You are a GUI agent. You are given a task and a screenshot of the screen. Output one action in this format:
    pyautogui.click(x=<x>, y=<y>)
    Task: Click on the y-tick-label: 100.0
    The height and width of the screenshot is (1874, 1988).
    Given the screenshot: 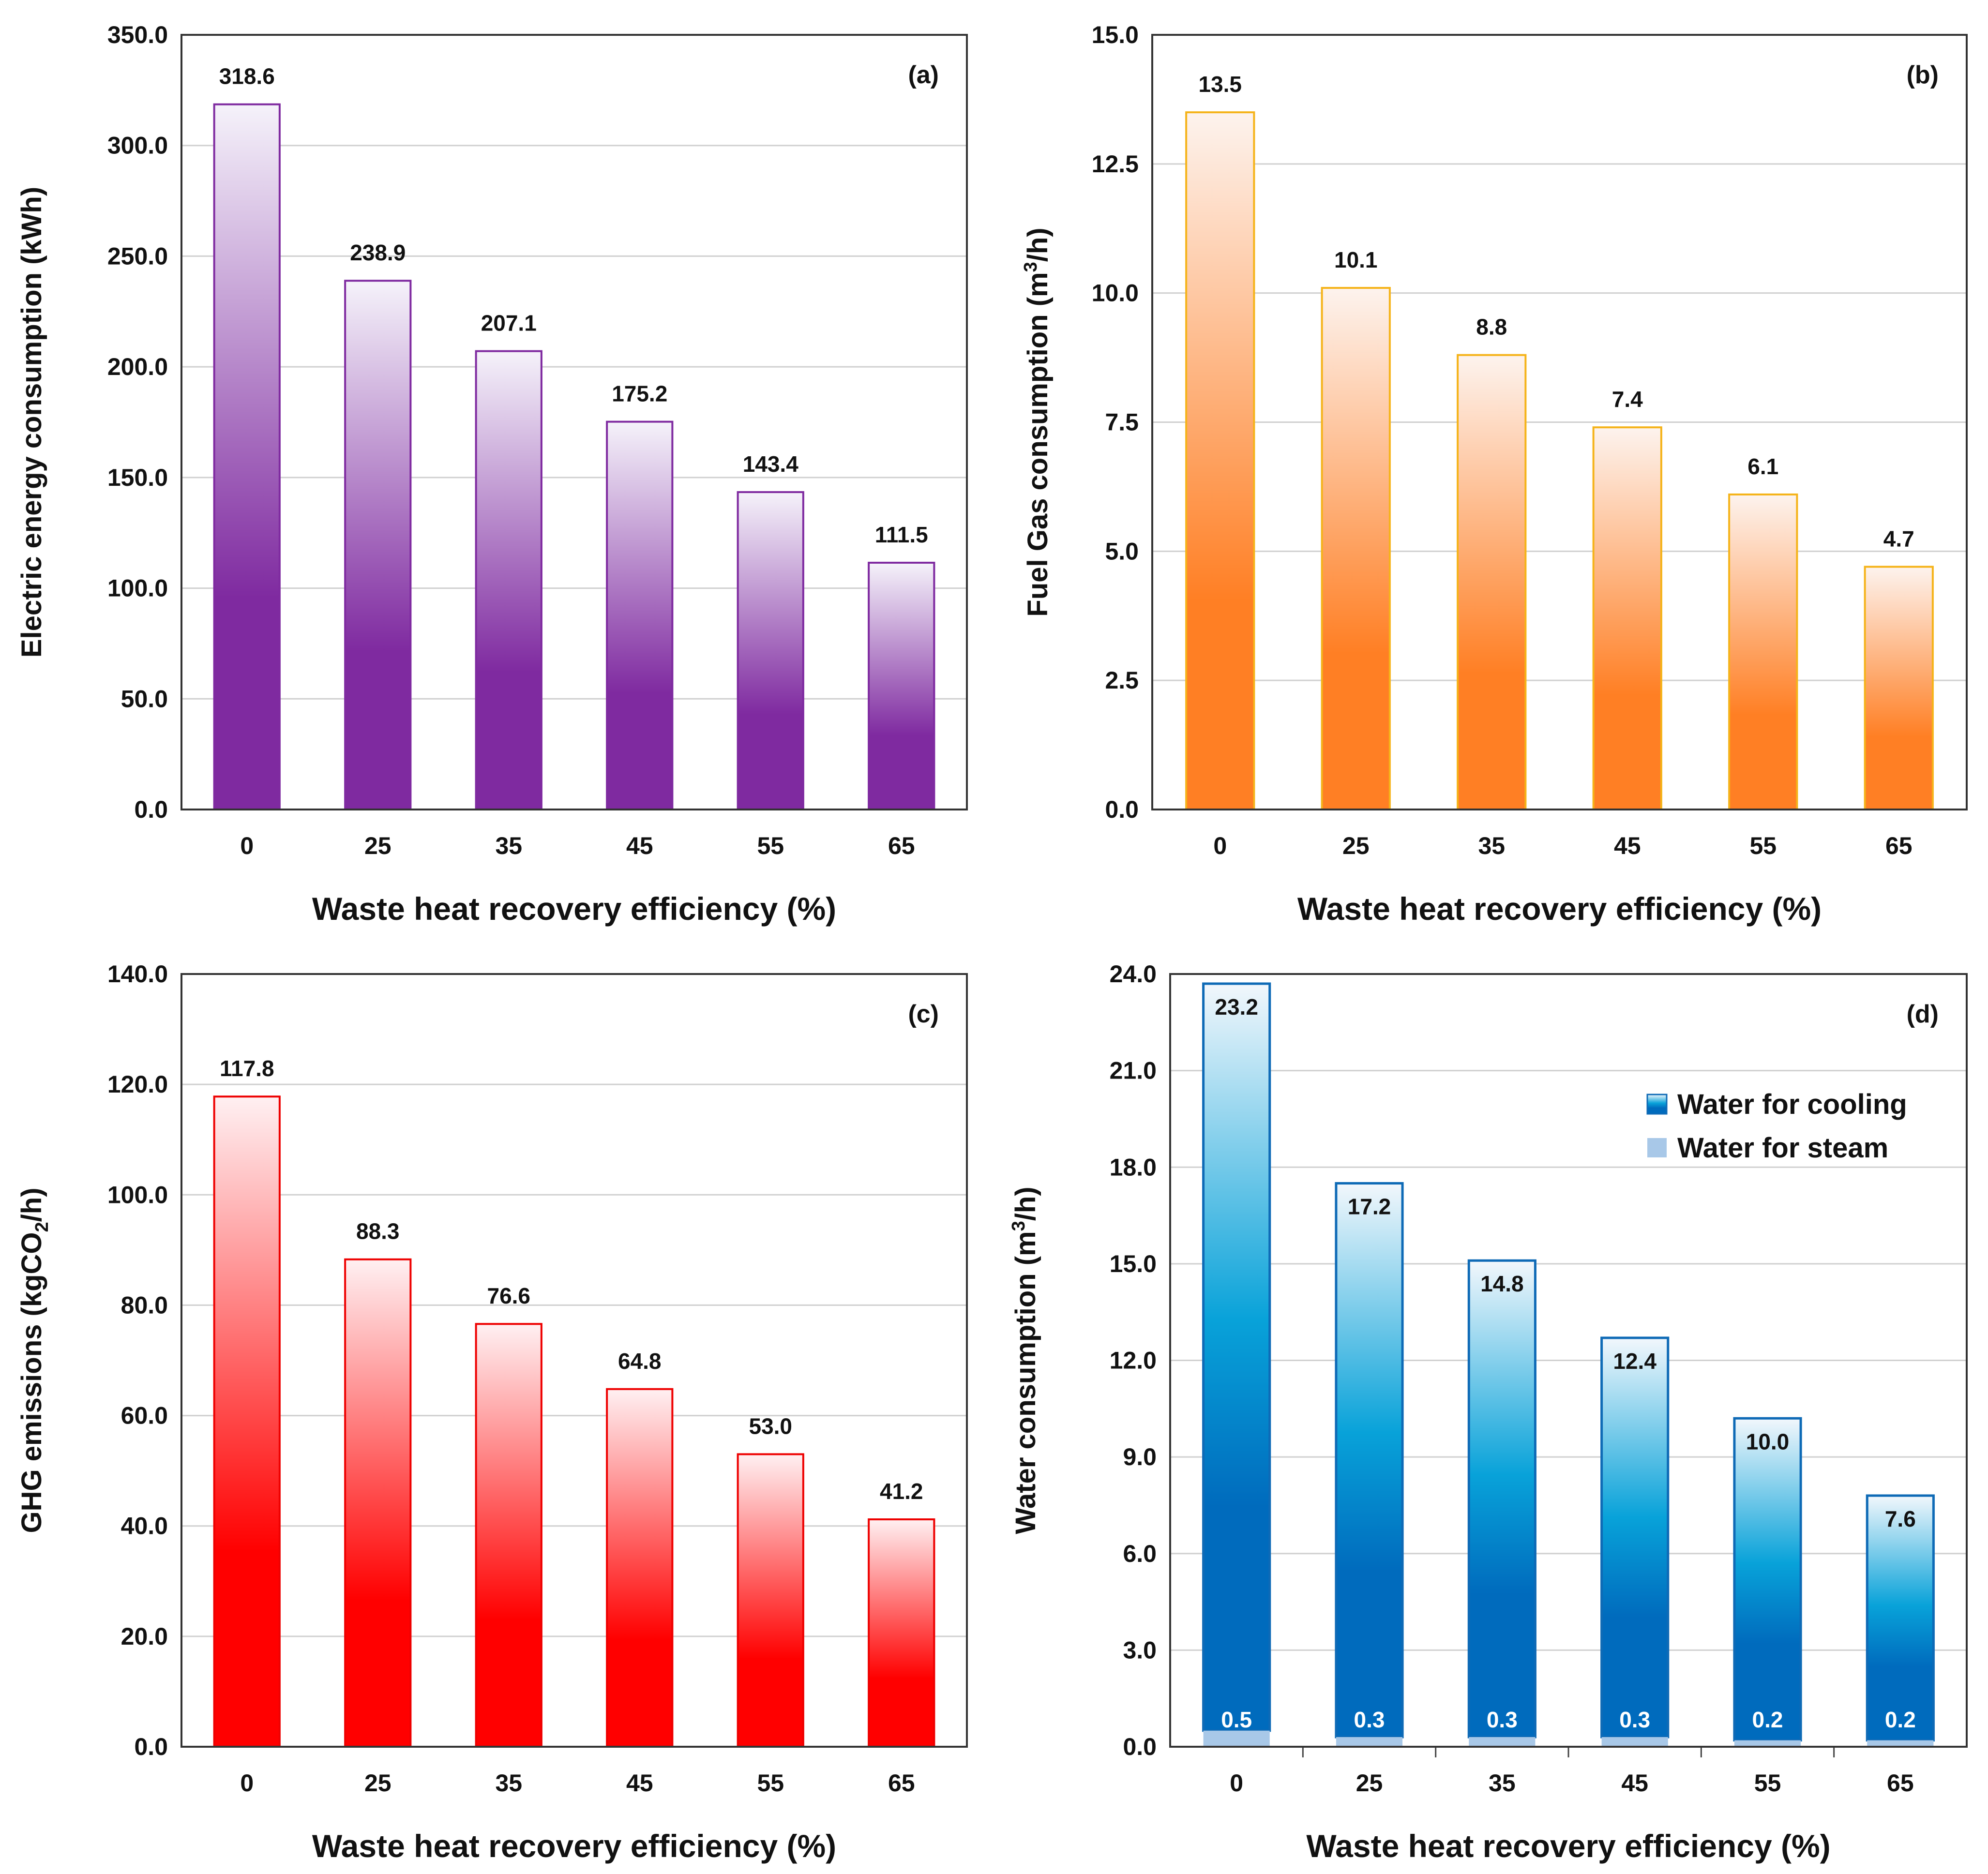 What is the action you would take?
    pyautogui.click(x=137, y=588)
    